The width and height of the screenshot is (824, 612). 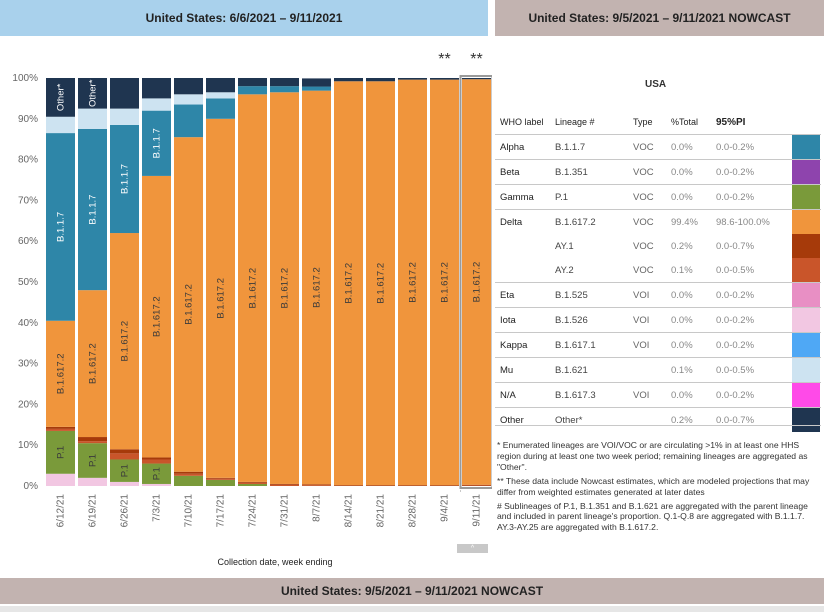 I want to click on y-tick-label: 50%, so click(x=28, y=282).